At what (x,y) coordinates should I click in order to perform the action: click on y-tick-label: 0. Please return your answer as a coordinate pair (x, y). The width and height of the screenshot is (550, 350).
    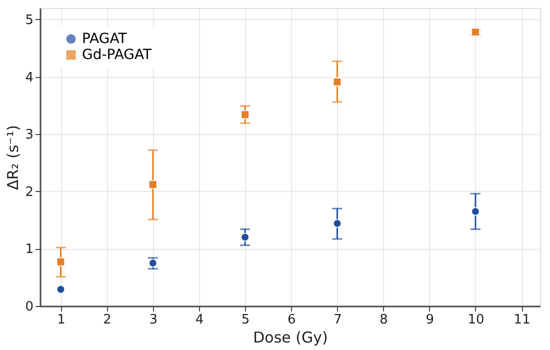
    Looking at the image, I should click on (29, 307).